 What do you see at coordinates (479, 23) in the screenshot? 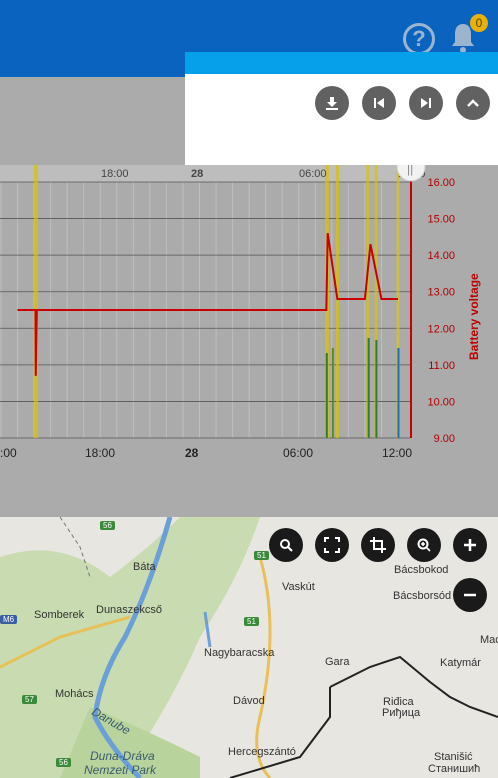
I see `notification-badge: 0` at bounding box center [479, 23].